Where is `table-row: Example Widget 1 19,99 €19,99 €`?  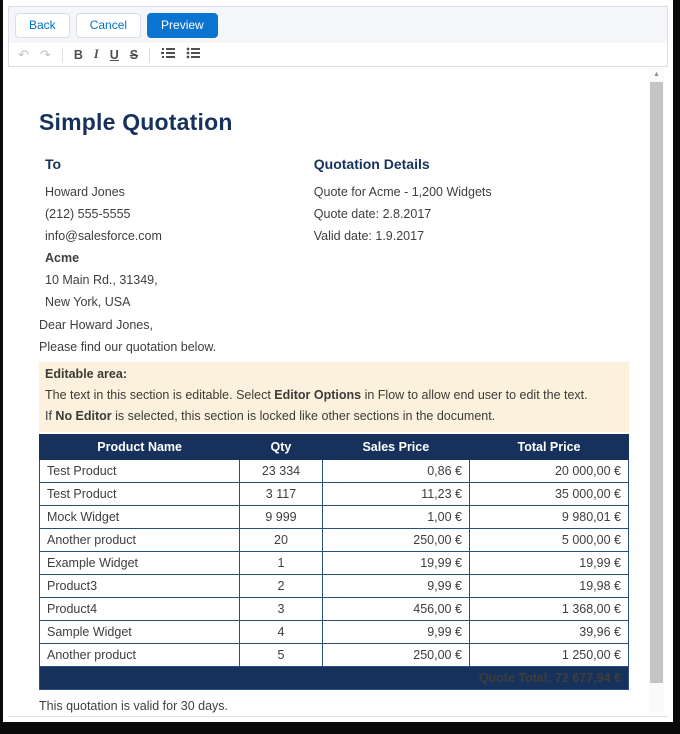 table-row: Example Widget 1 19,99 €19,99 € is located at coordinates (334, 563).